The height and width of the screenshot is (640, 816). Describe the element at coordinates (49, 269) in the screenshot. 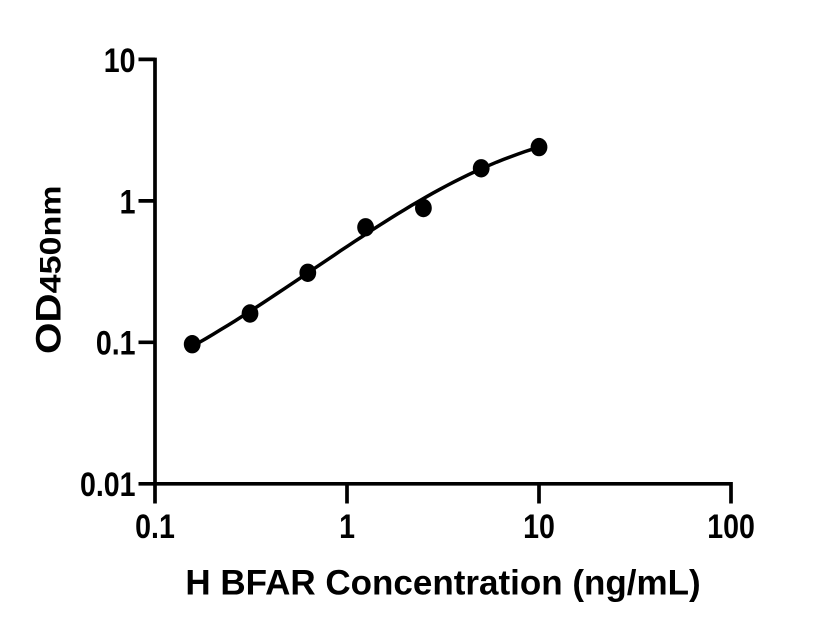

I see `svg-text: OD450nm` at that location.